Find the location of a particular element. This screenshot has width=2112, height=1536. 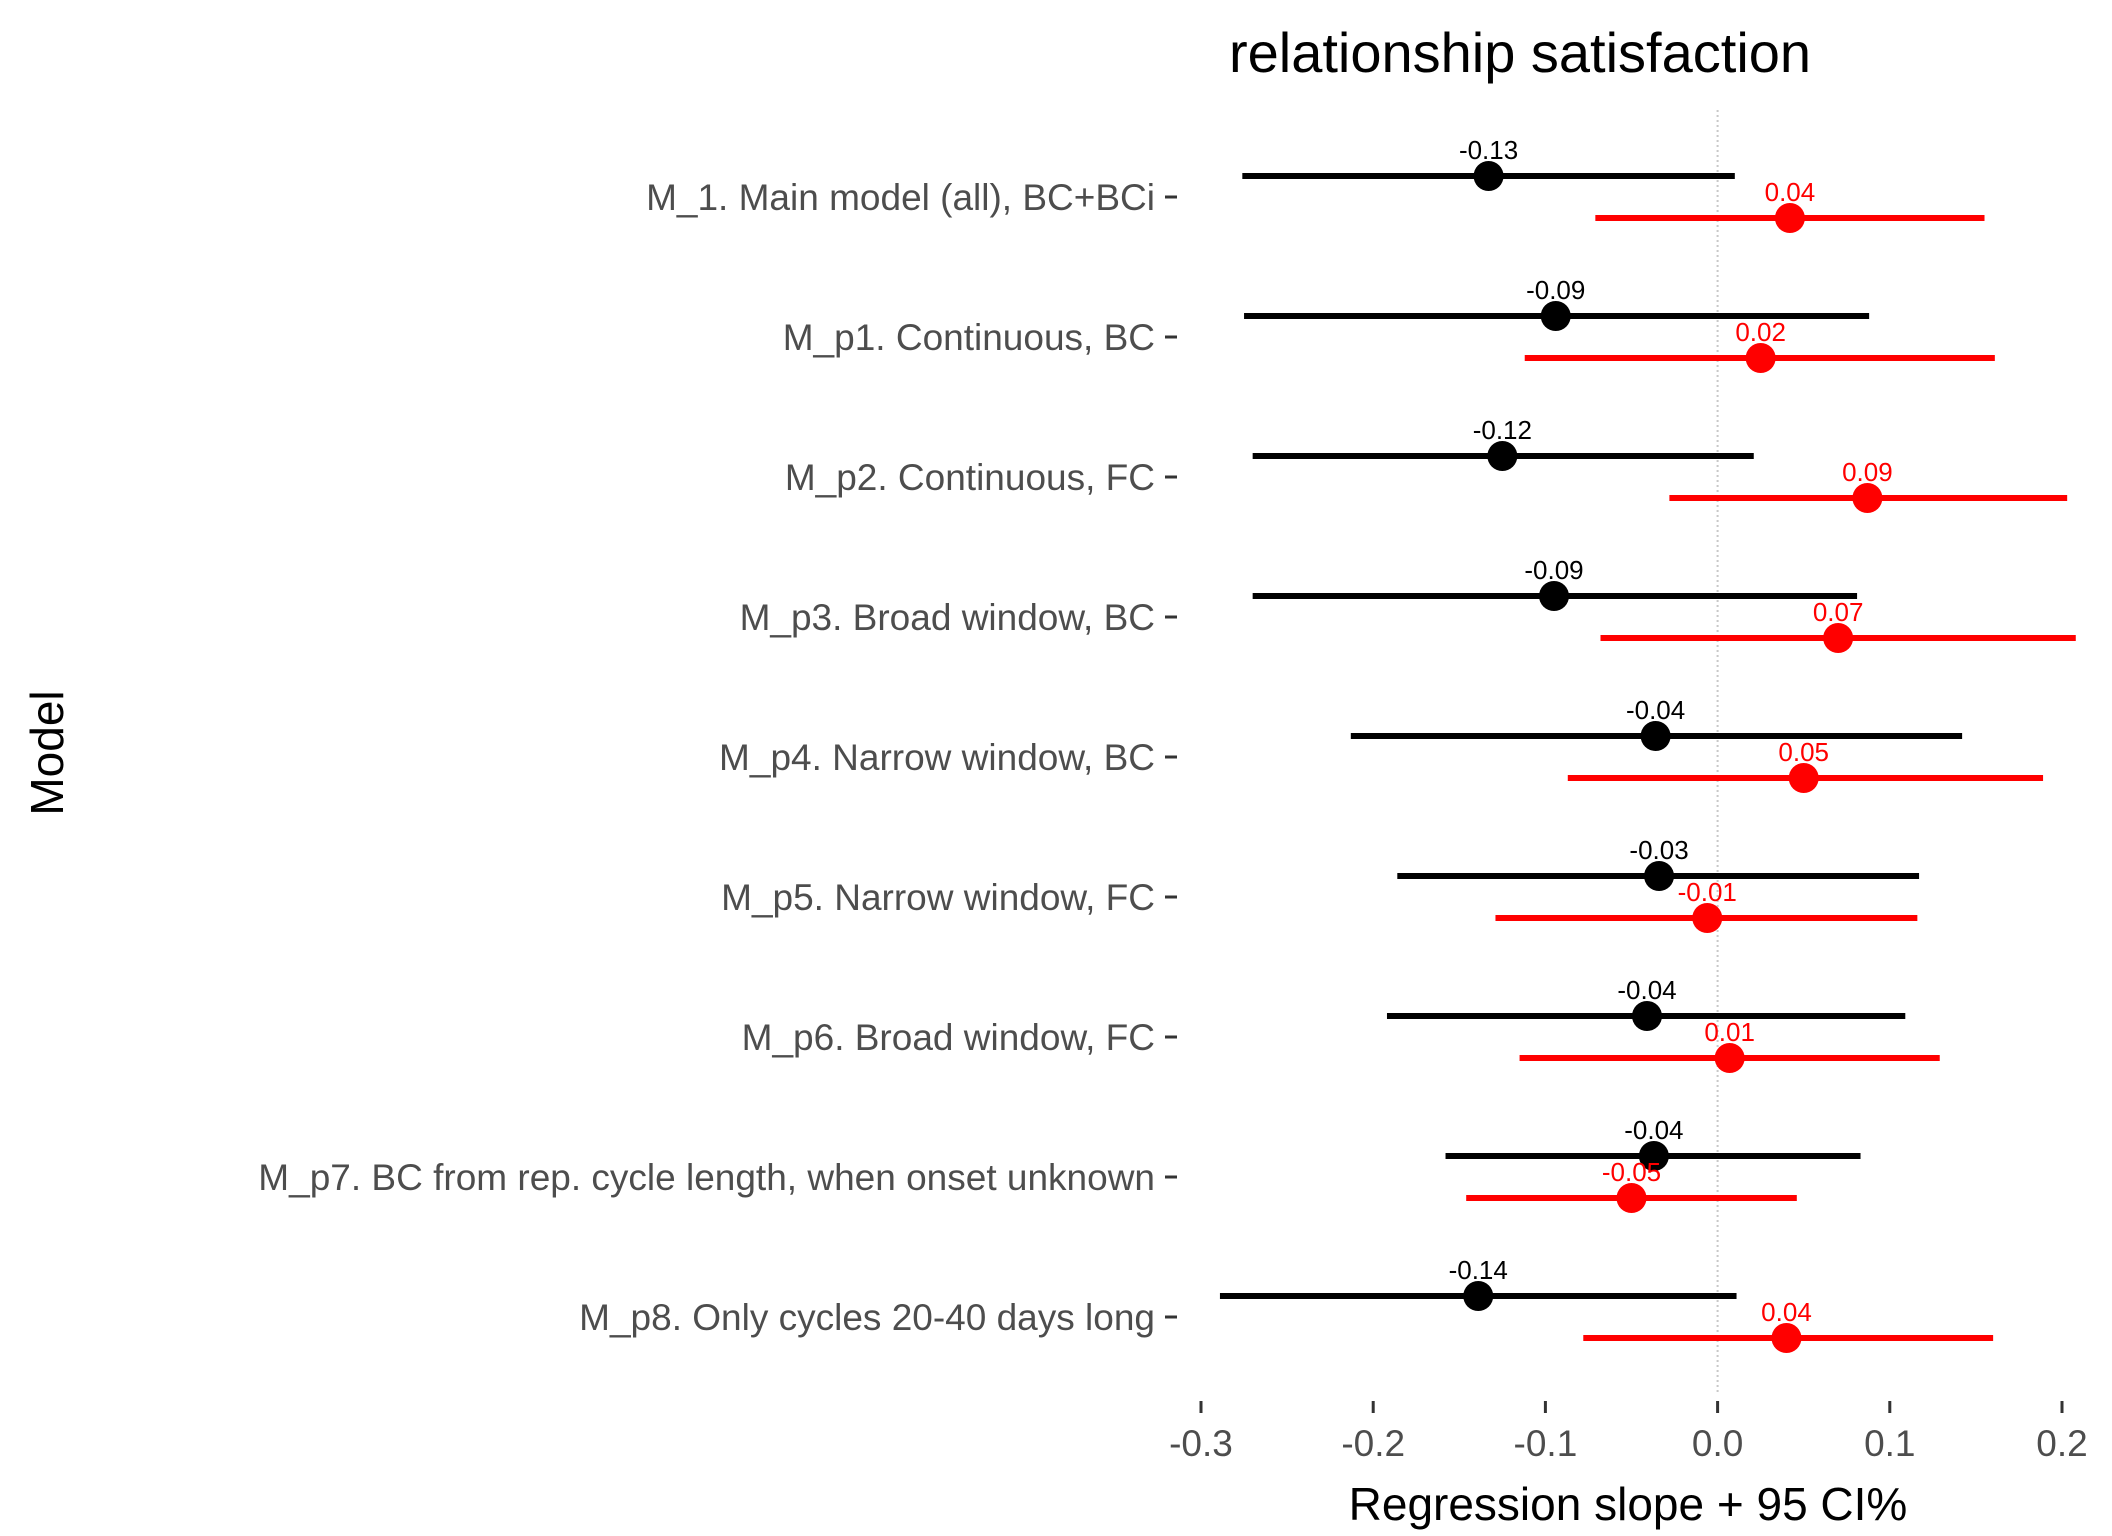

y-tick-label: M_1. Main model (all), BC+BCi is located at coordinates (900, 197).